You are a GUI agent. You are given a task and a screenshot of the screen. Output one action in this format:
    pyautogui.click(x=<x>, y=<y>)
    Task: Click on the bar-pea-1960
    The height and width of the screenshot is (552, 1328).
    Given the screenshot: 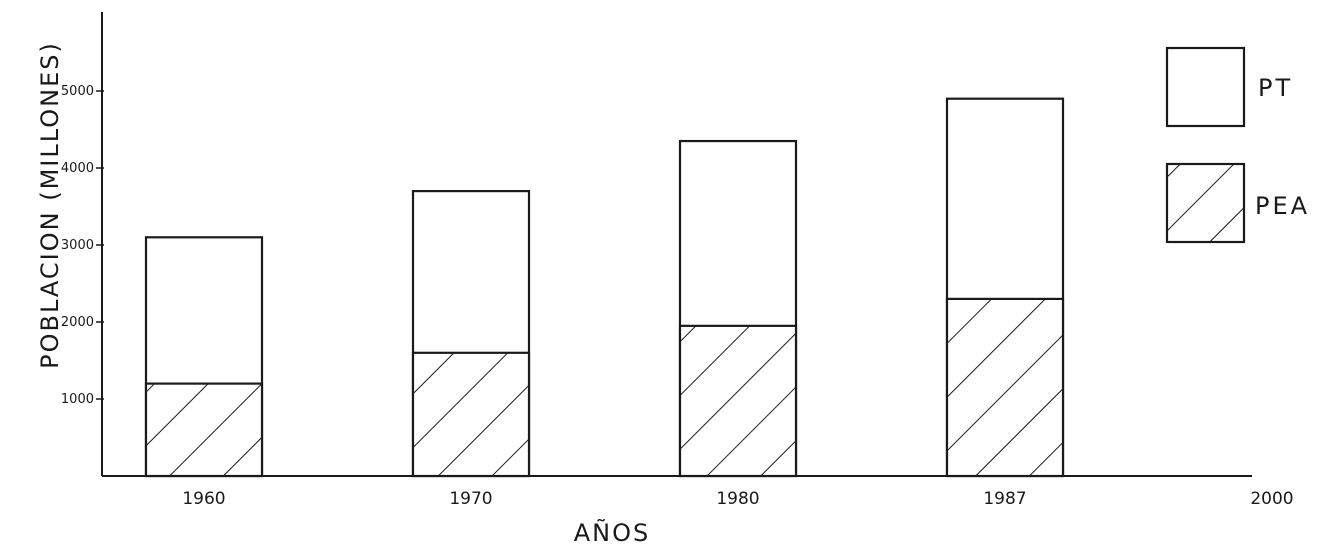 What is the action you would take?
    pyautogui.click(x=204, y=430)
    